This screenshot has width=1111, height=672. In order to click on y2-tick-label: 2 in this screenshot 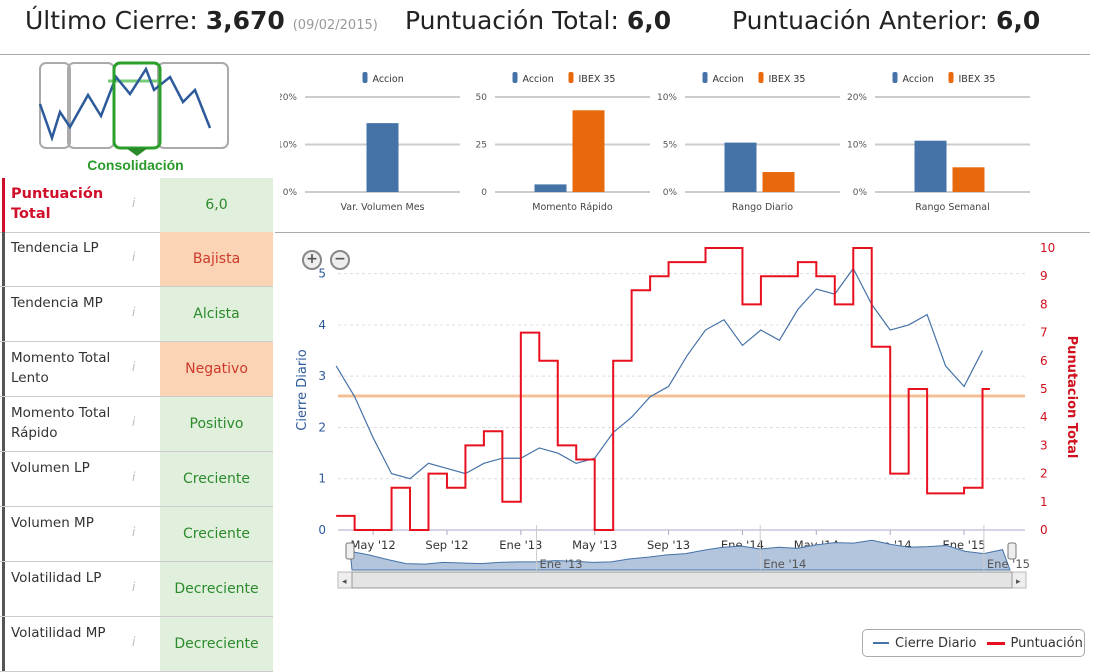, I will do `click(1044, 474)`.